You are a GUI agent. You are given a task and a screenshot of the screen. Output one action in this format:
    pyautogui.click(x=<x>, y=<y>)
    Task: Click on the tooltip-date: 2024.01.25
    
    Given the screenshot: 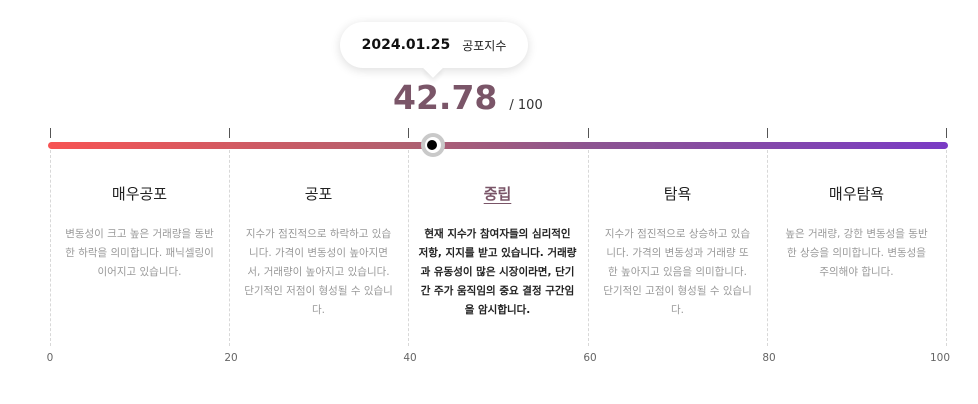 What is the action you would take?
    pyautogui.click(x=406, y=45)
    